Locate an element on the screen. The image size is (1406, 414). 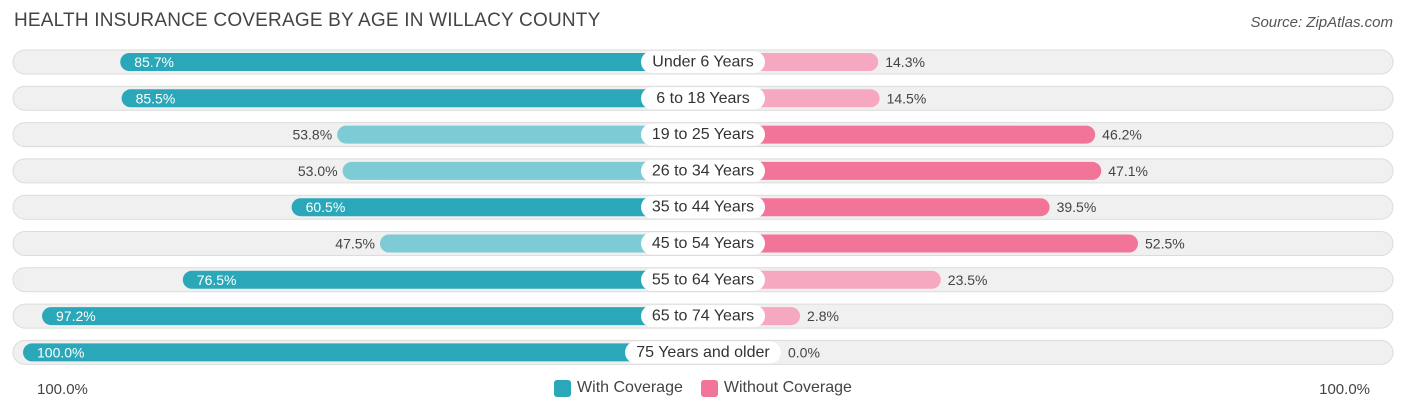
legend: With Coverage Without Coverage is located at coordinates (703, 388).